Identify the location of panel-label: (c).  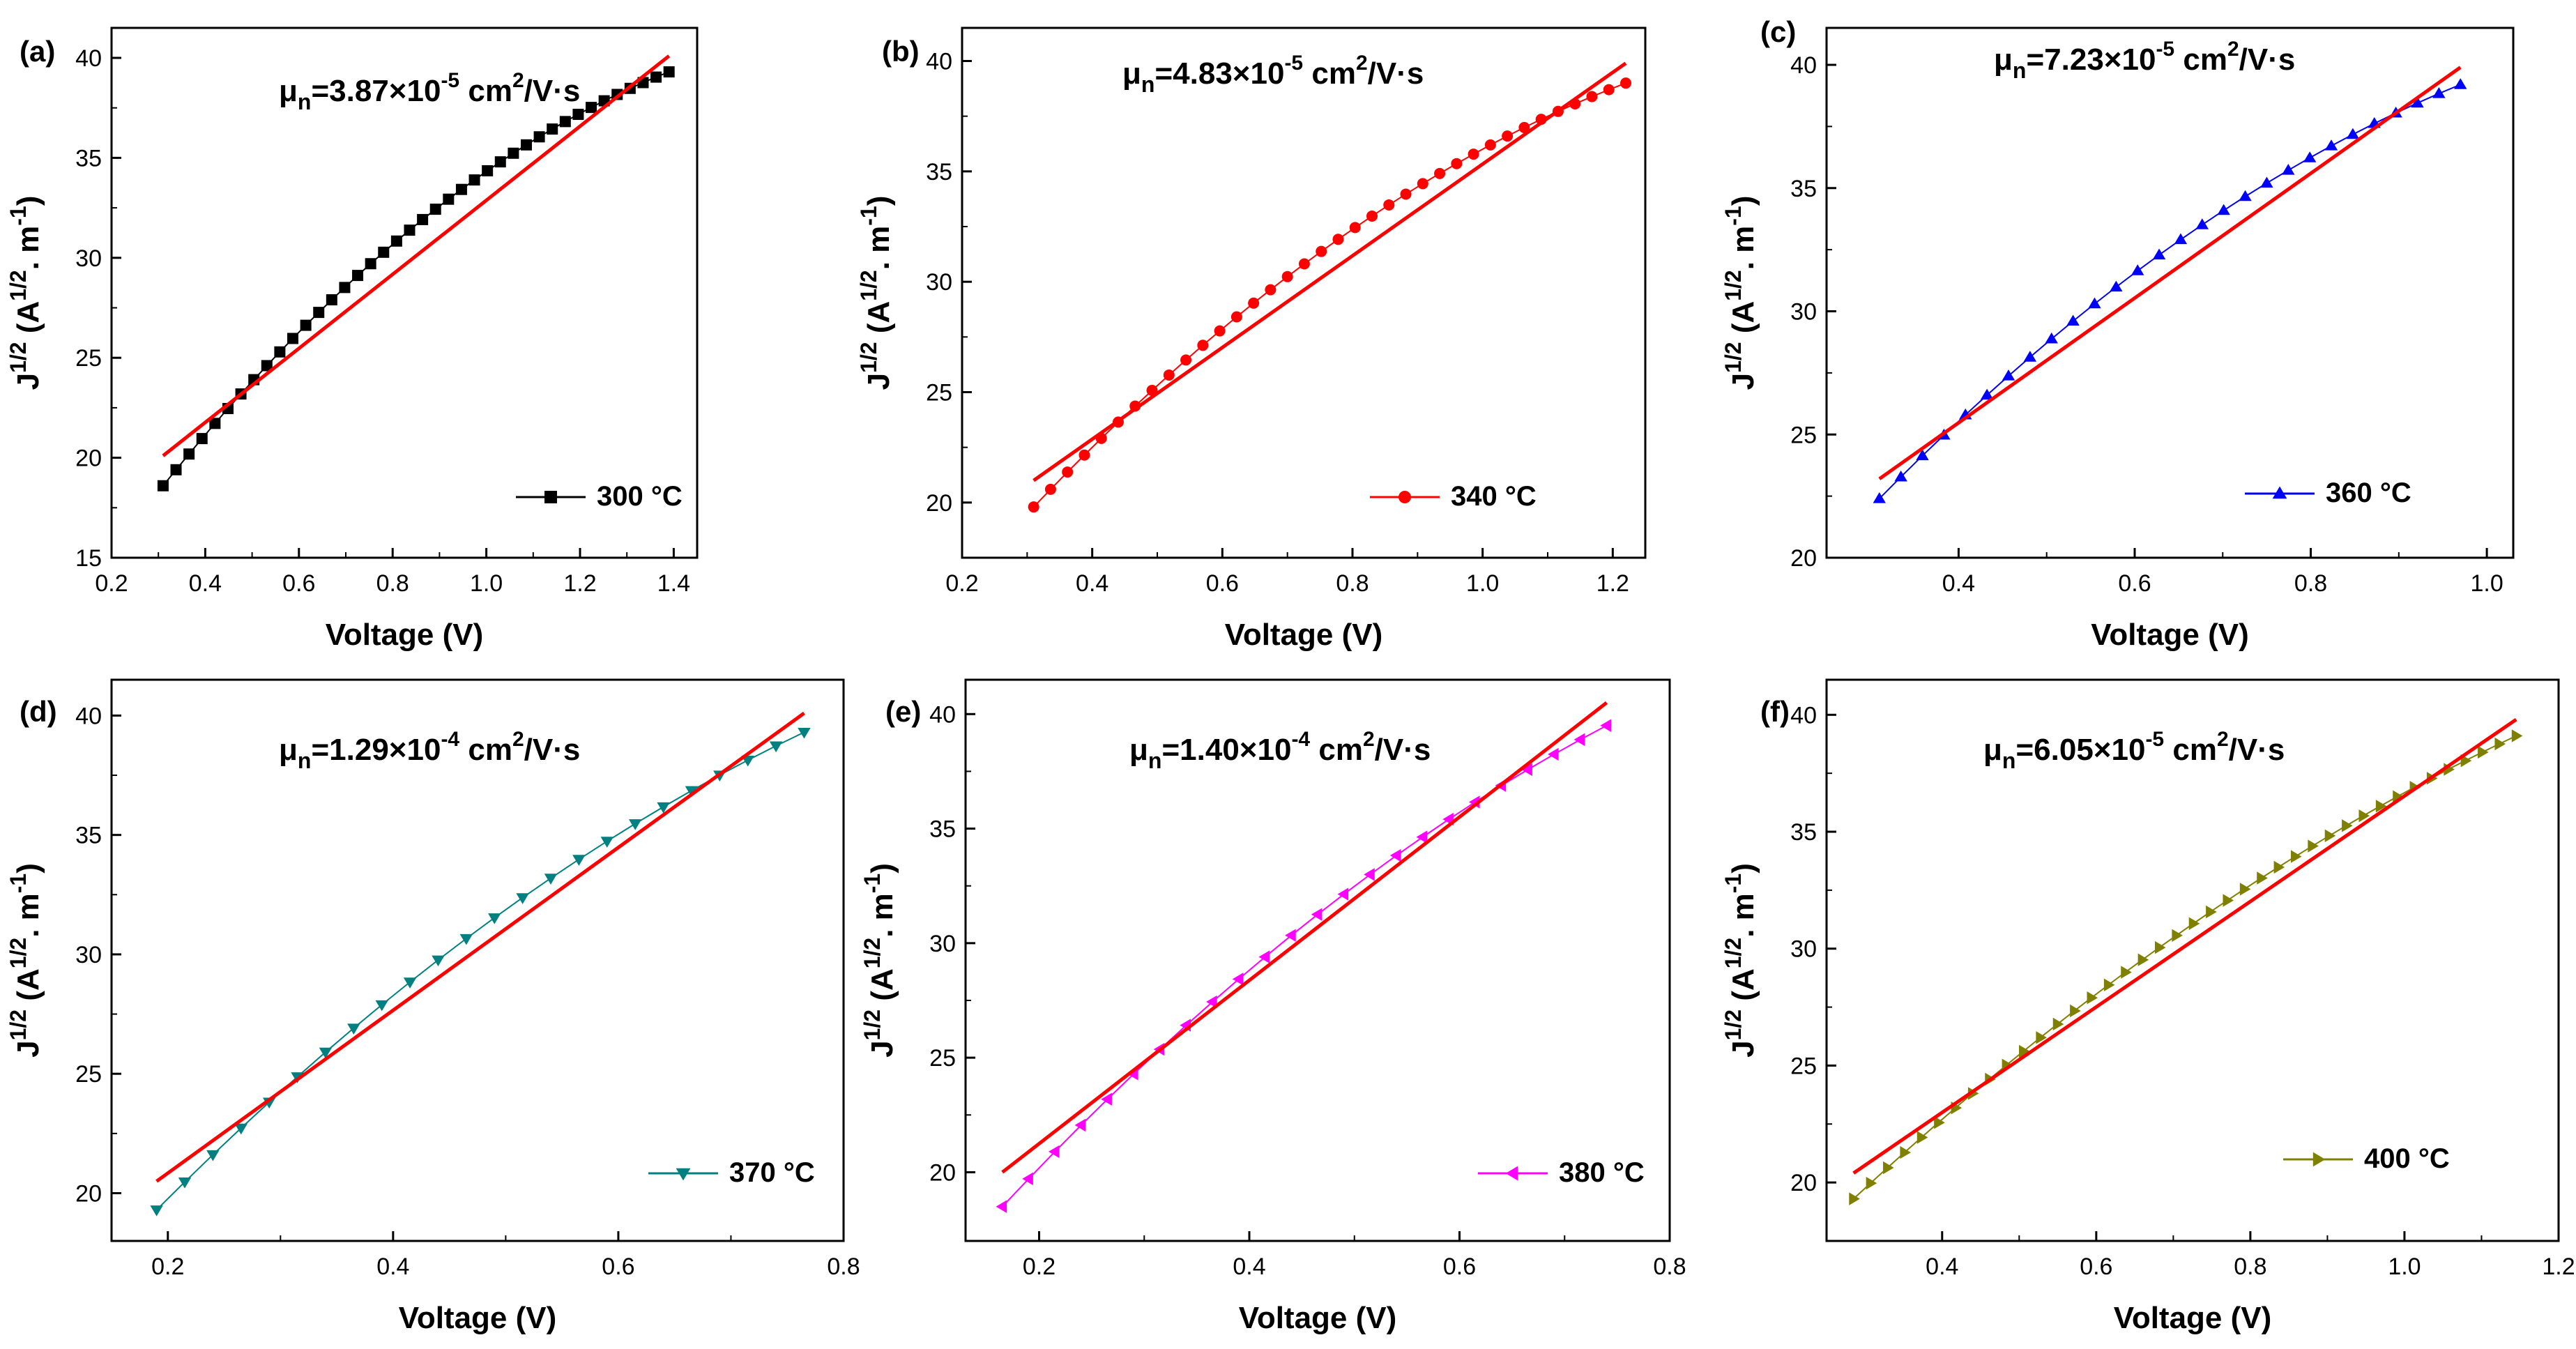
(1778, 31).